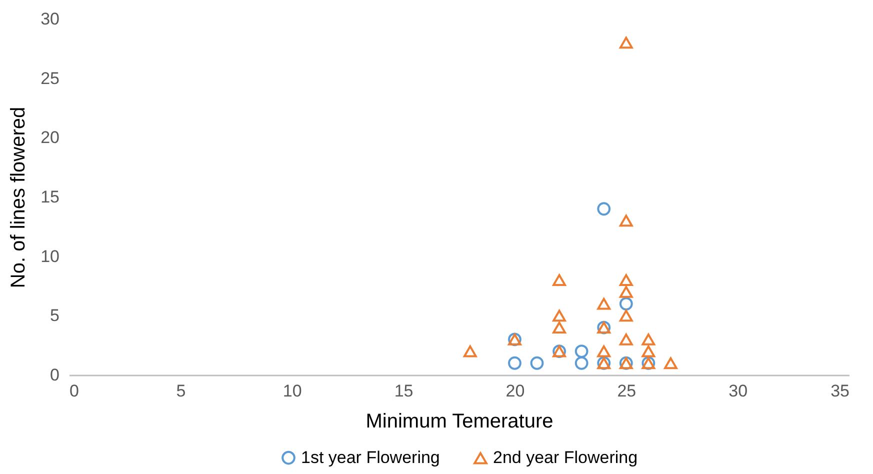  Describe the element at coordinates (19, 197) in the screenshot. I see `y-axis-title: No. of lines flowered` at that location.